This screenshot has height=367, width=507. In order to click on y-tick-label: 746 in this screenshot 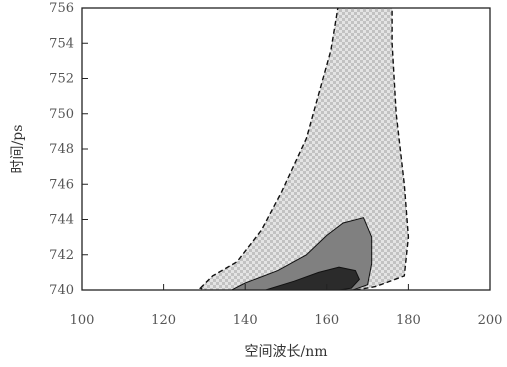, I will do `click(61, 184)`.